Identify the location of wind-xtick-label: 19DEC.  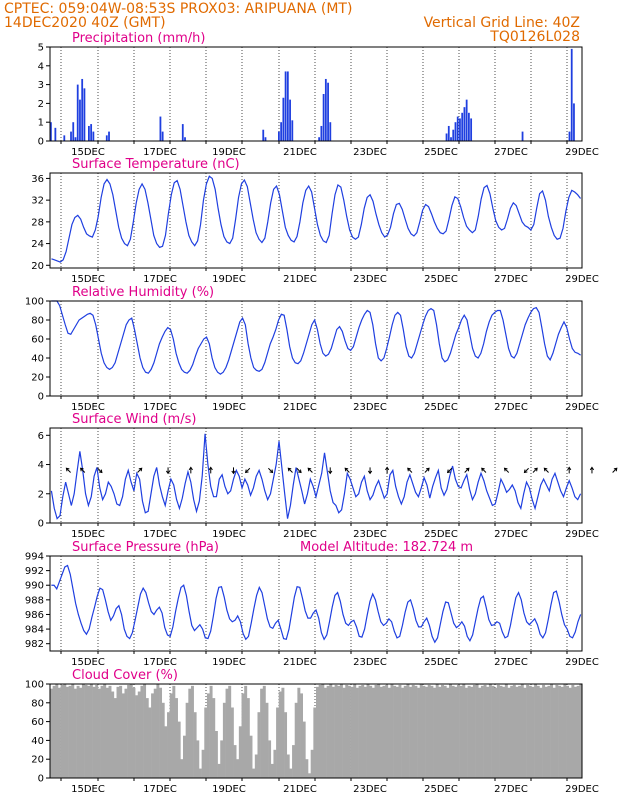
(229, 534).